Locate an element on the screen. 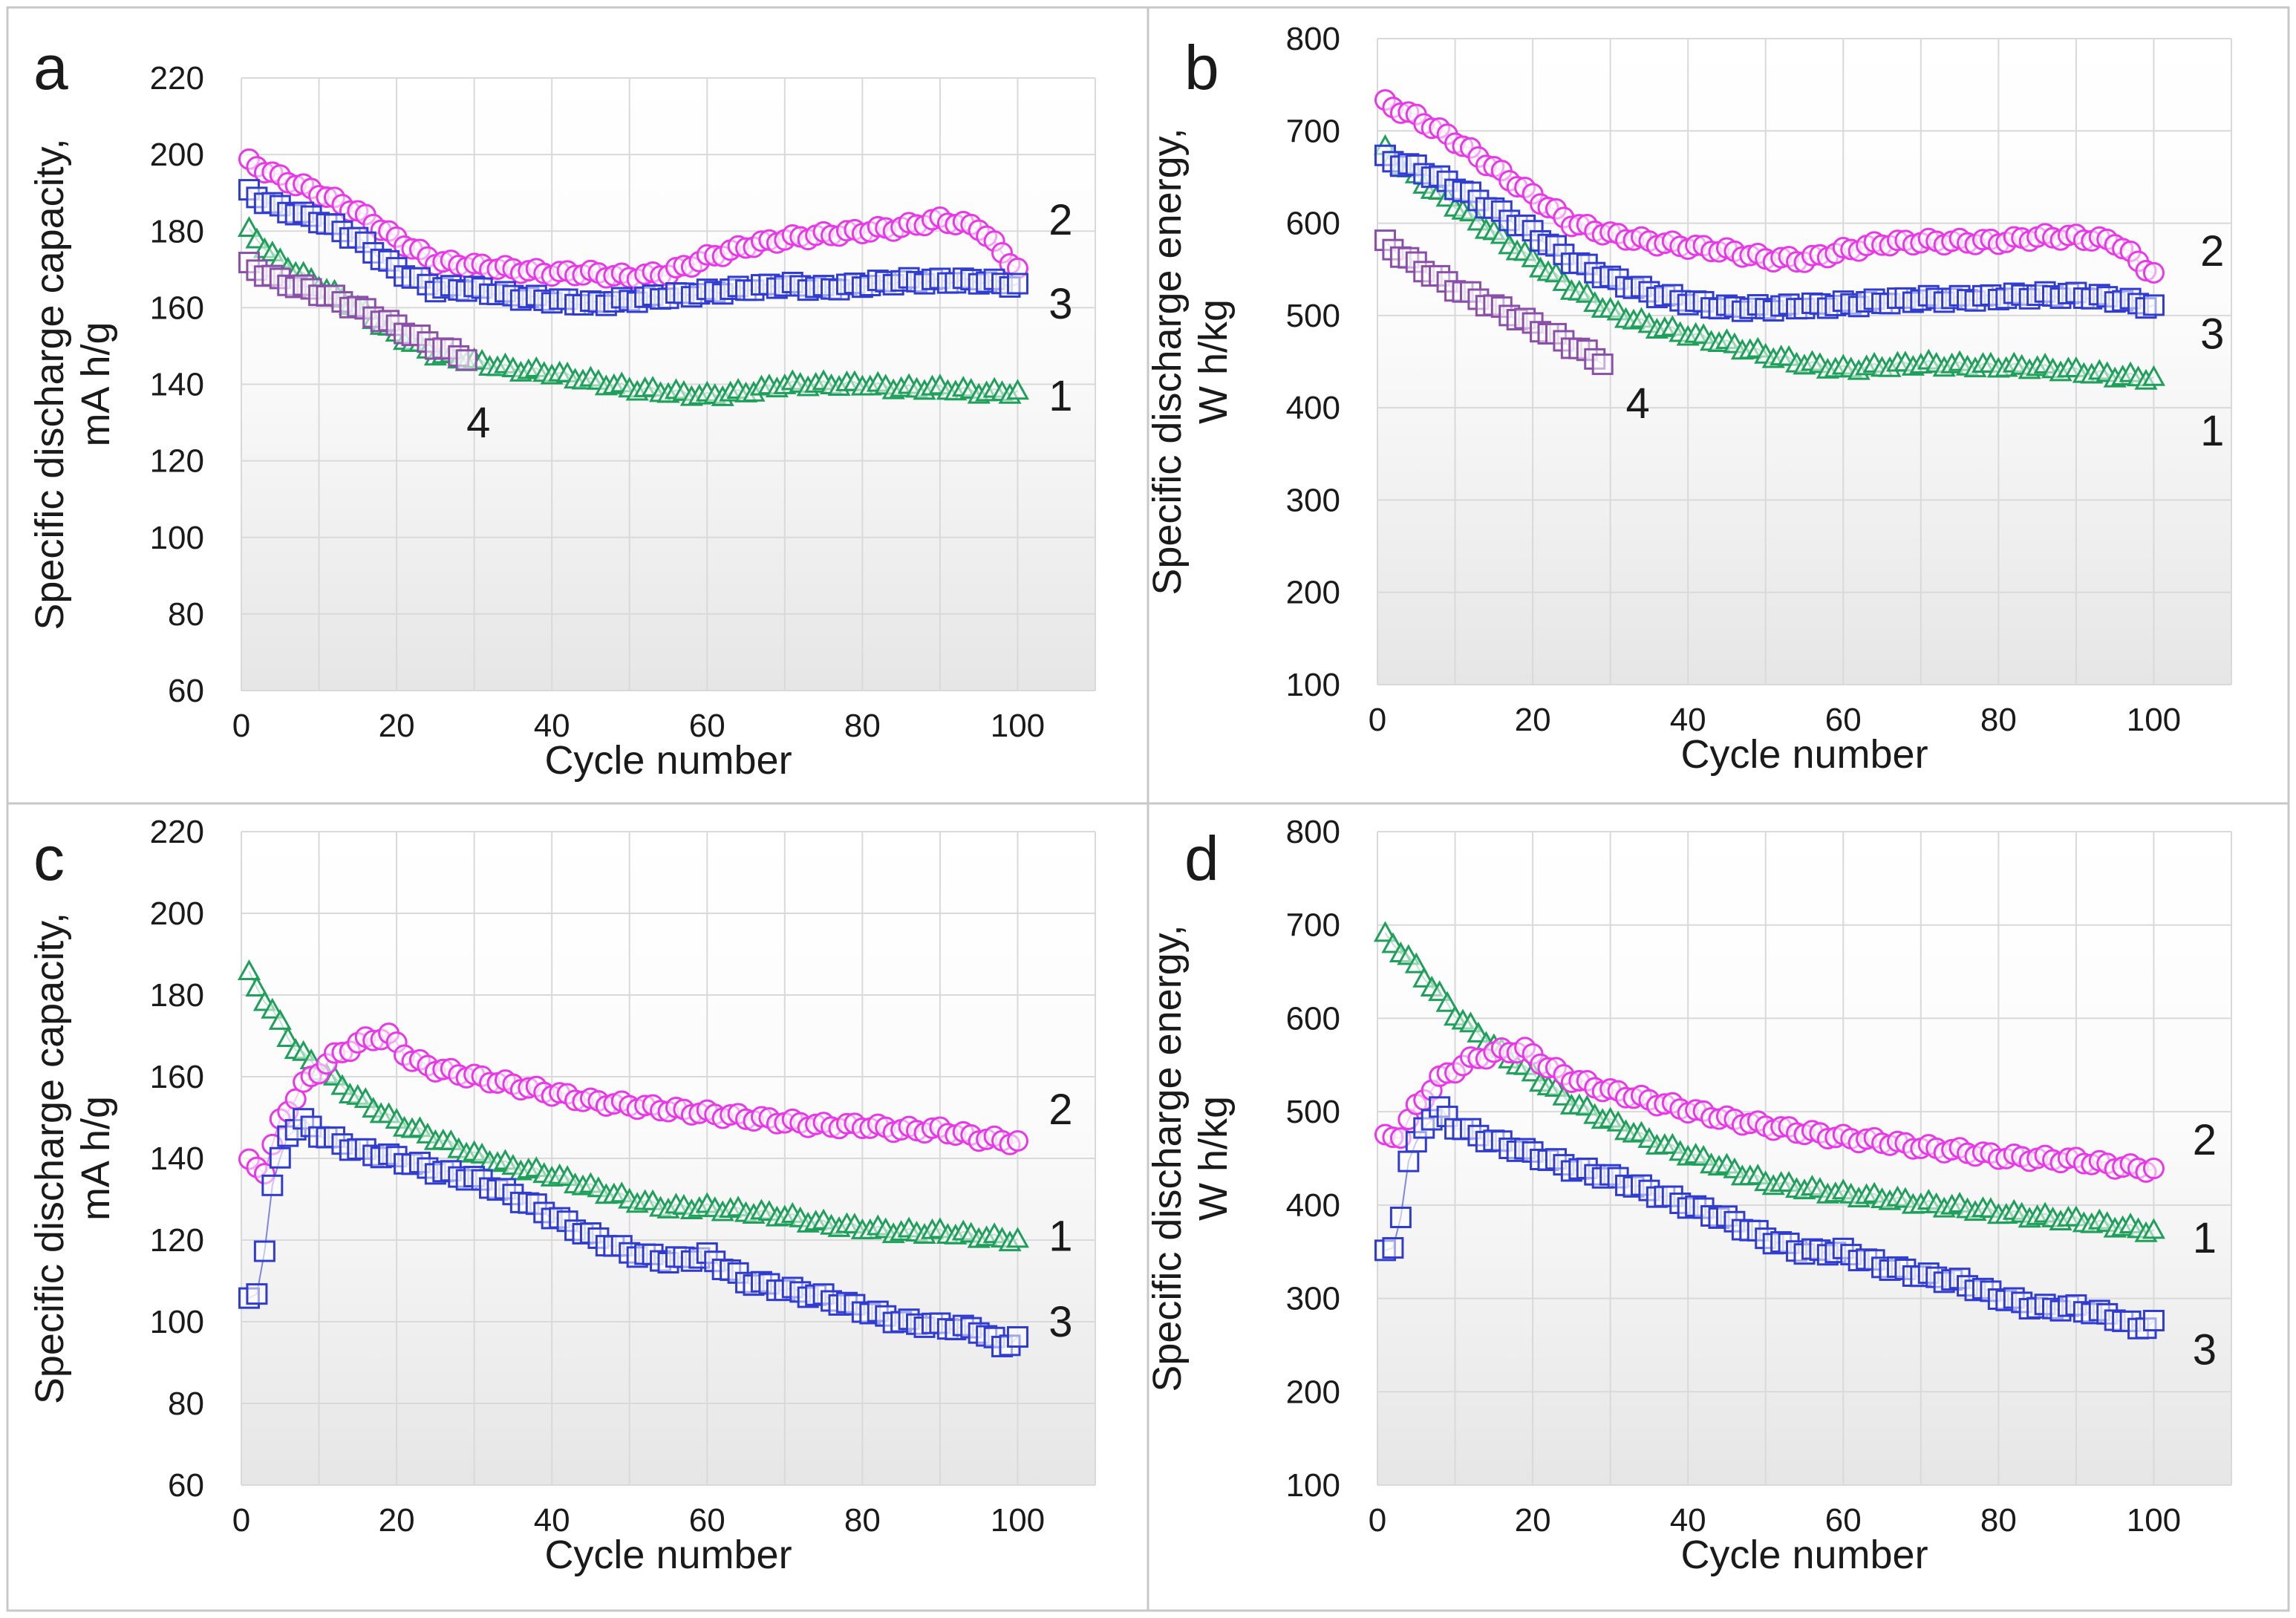  curve-label: 4 is located at coordinates (1638, 404).